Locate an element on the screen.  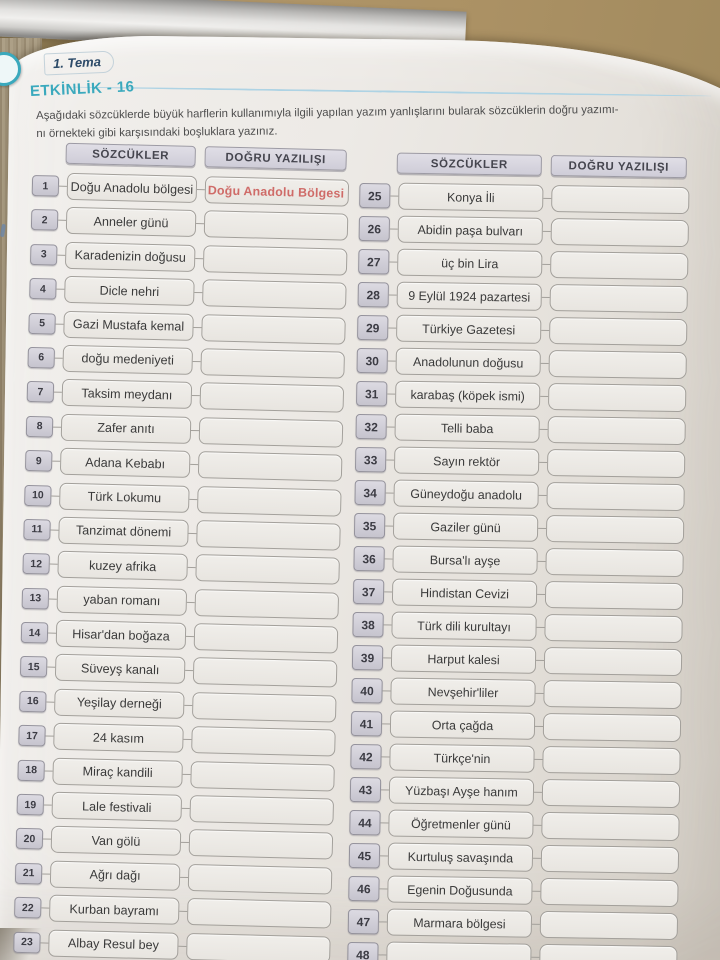
table-row: 13 yaban romanı is located at coordinates (183, 602).